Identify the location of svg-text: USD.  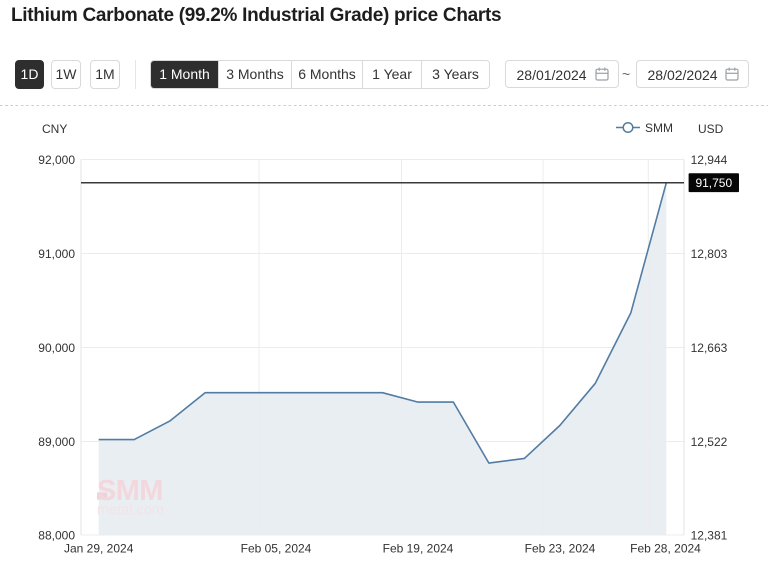
(711, 129).